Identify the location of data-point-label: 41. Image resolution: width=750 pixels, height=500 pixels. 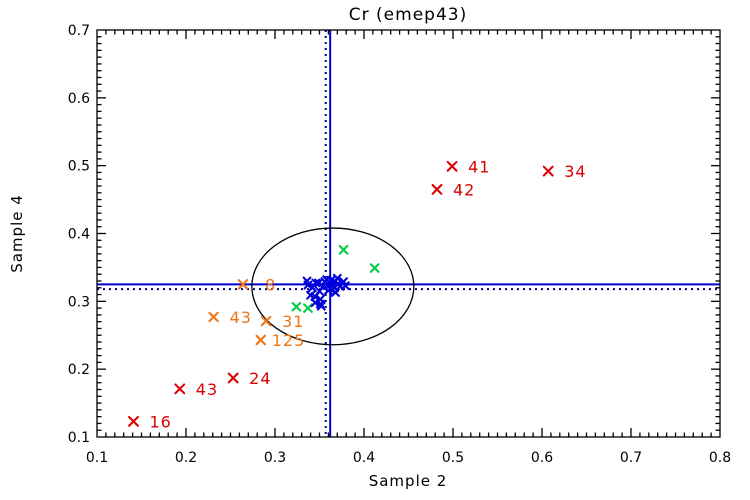
(479, 166).